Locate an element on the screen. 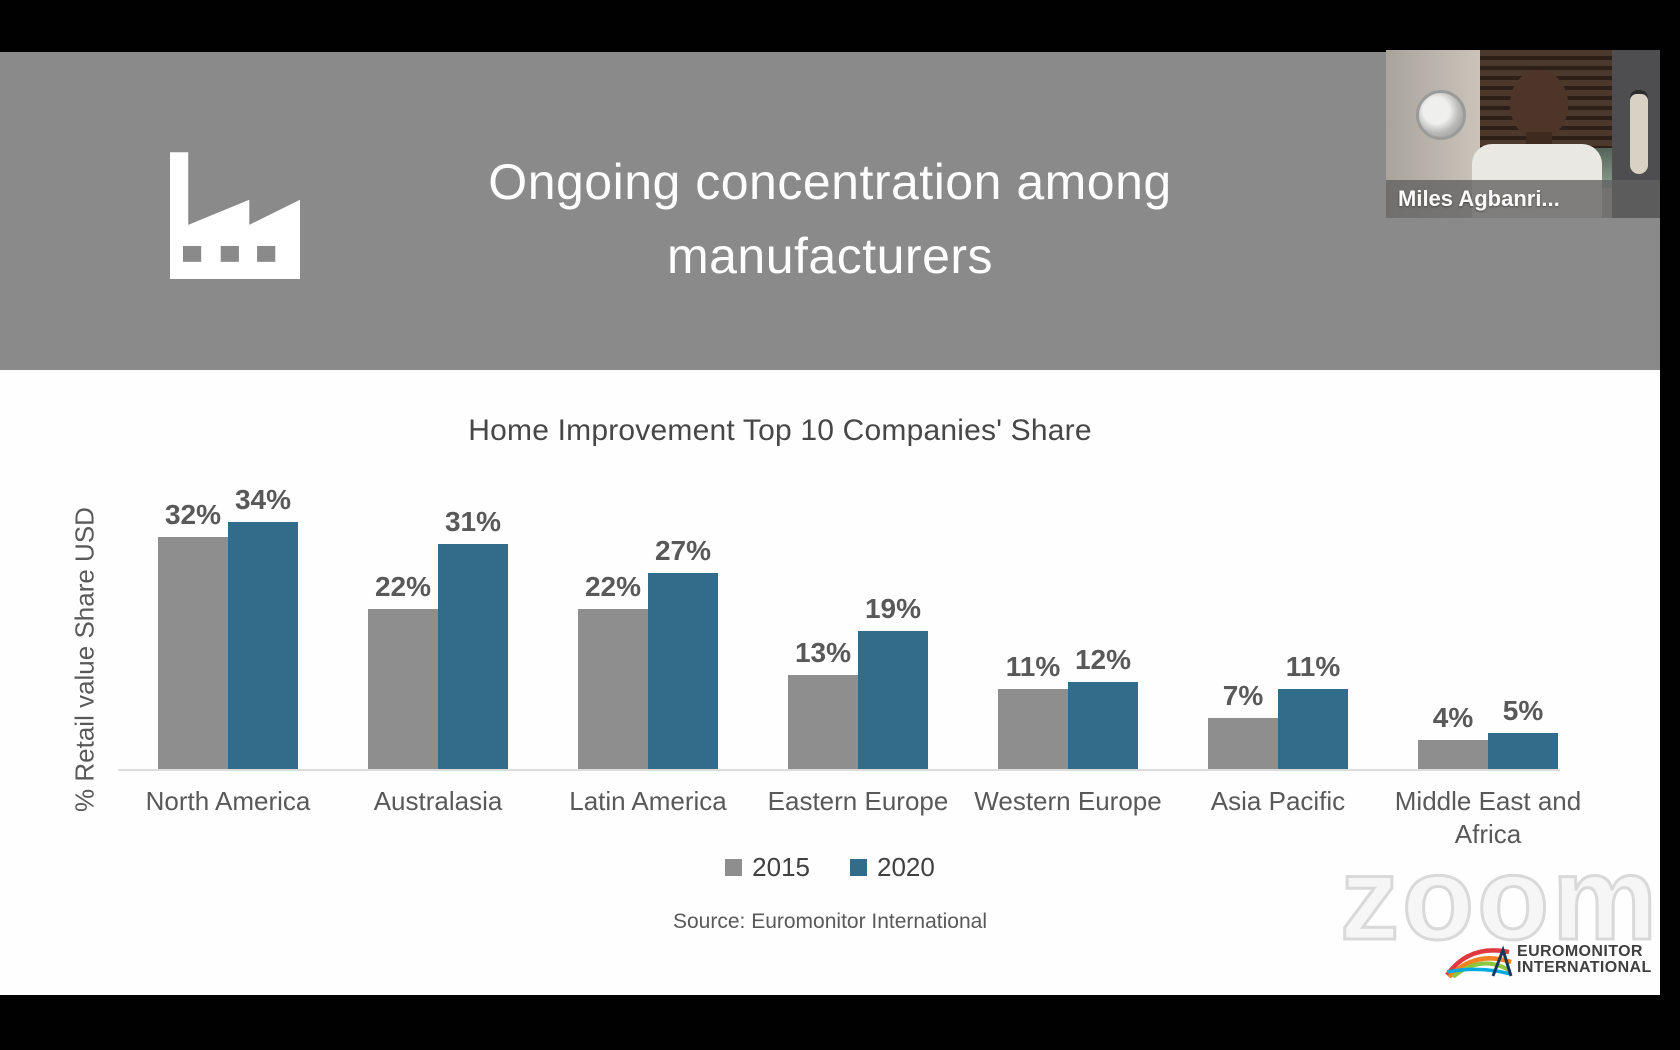 The width and height of the screenshot is (1680, 1050). legend: 2015 2020 is located at coordinates (830, 867).